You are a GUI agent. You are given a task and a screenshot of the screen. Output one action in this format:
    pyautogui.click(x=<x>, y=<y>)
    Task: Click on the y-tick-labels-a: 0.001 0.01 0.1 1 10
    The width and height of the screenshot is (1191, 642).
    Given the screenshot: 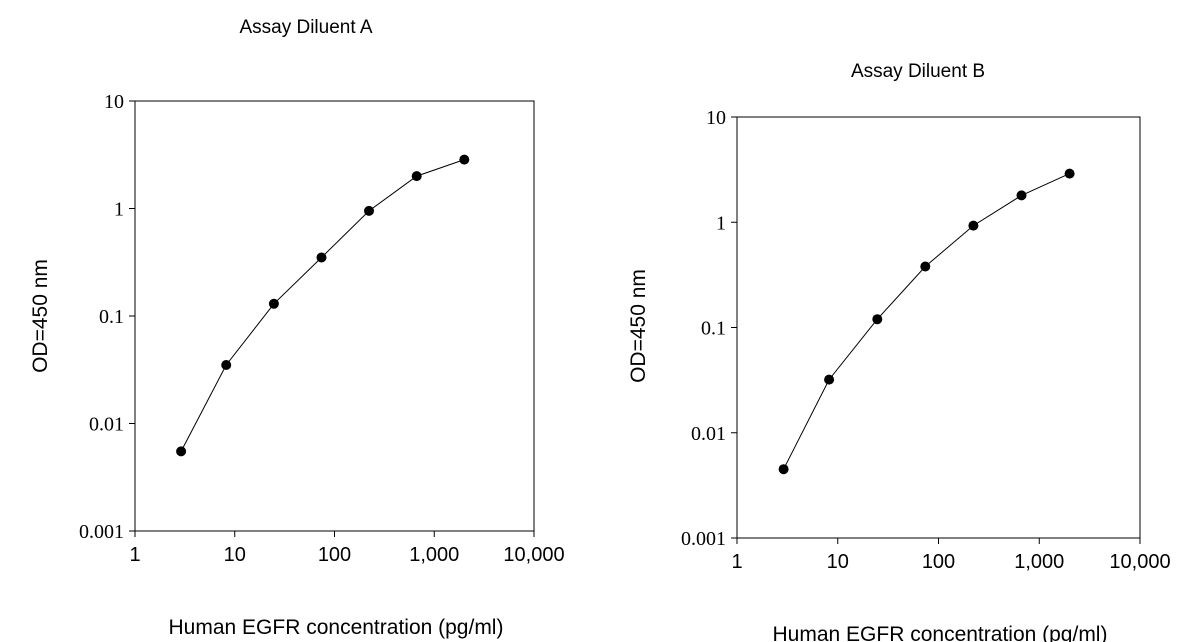 What is the action you would take?
    pyautogui.click(x=101, y=317)
    